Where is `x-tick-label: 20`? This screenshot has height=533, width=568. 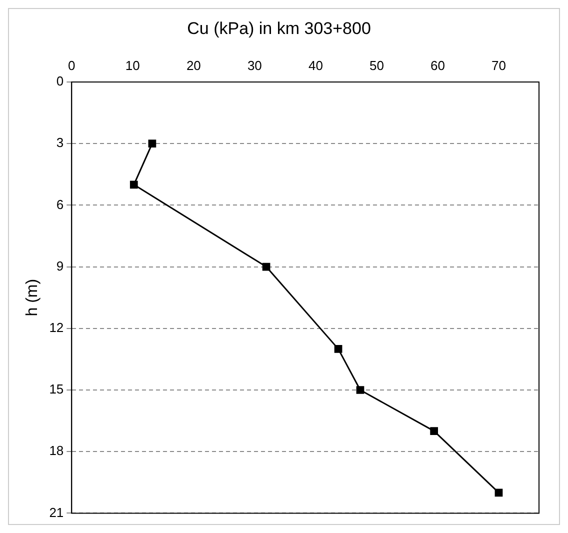
x-tick-label: 20 is located at coordinates (193, 65).